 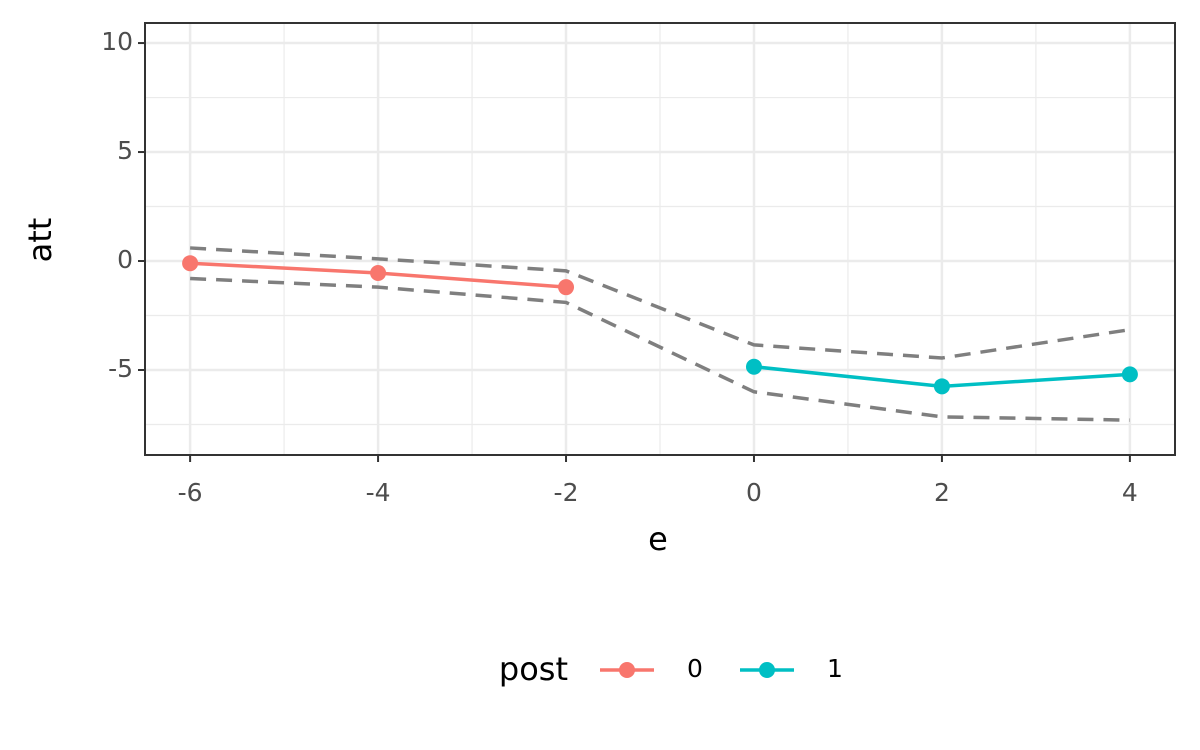 I want to click on ci-line, so click(x=660, y=303).